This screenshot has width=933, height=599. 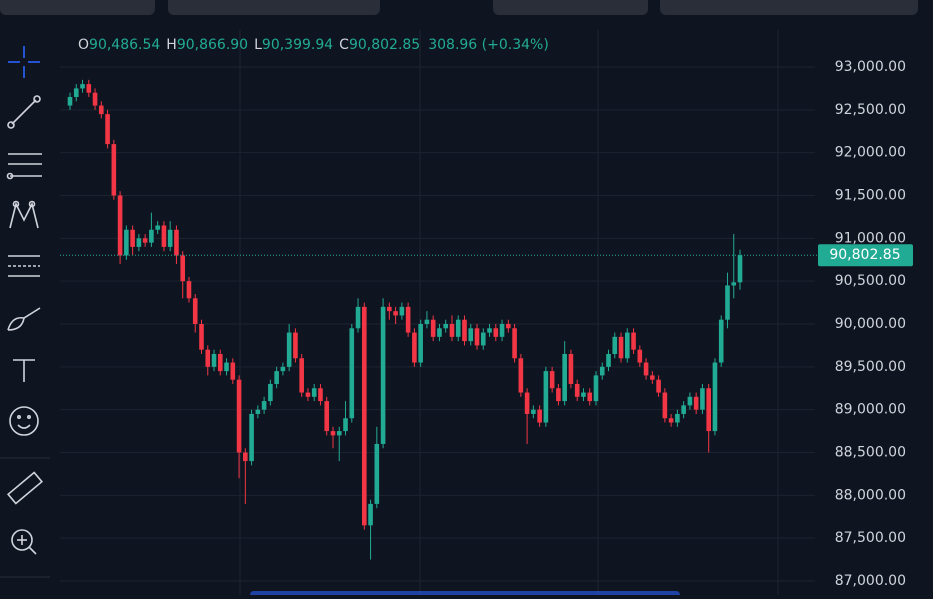 I want to click on last-price-label: 90,802.85, so click(x=864, y=255).